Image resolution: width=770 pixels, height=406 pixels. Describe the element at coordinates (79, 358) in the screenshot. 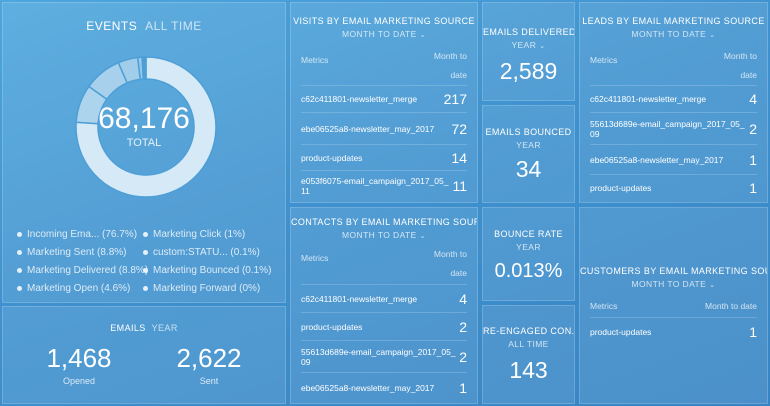

I see `emails-opened-value: 1,468` at that location.